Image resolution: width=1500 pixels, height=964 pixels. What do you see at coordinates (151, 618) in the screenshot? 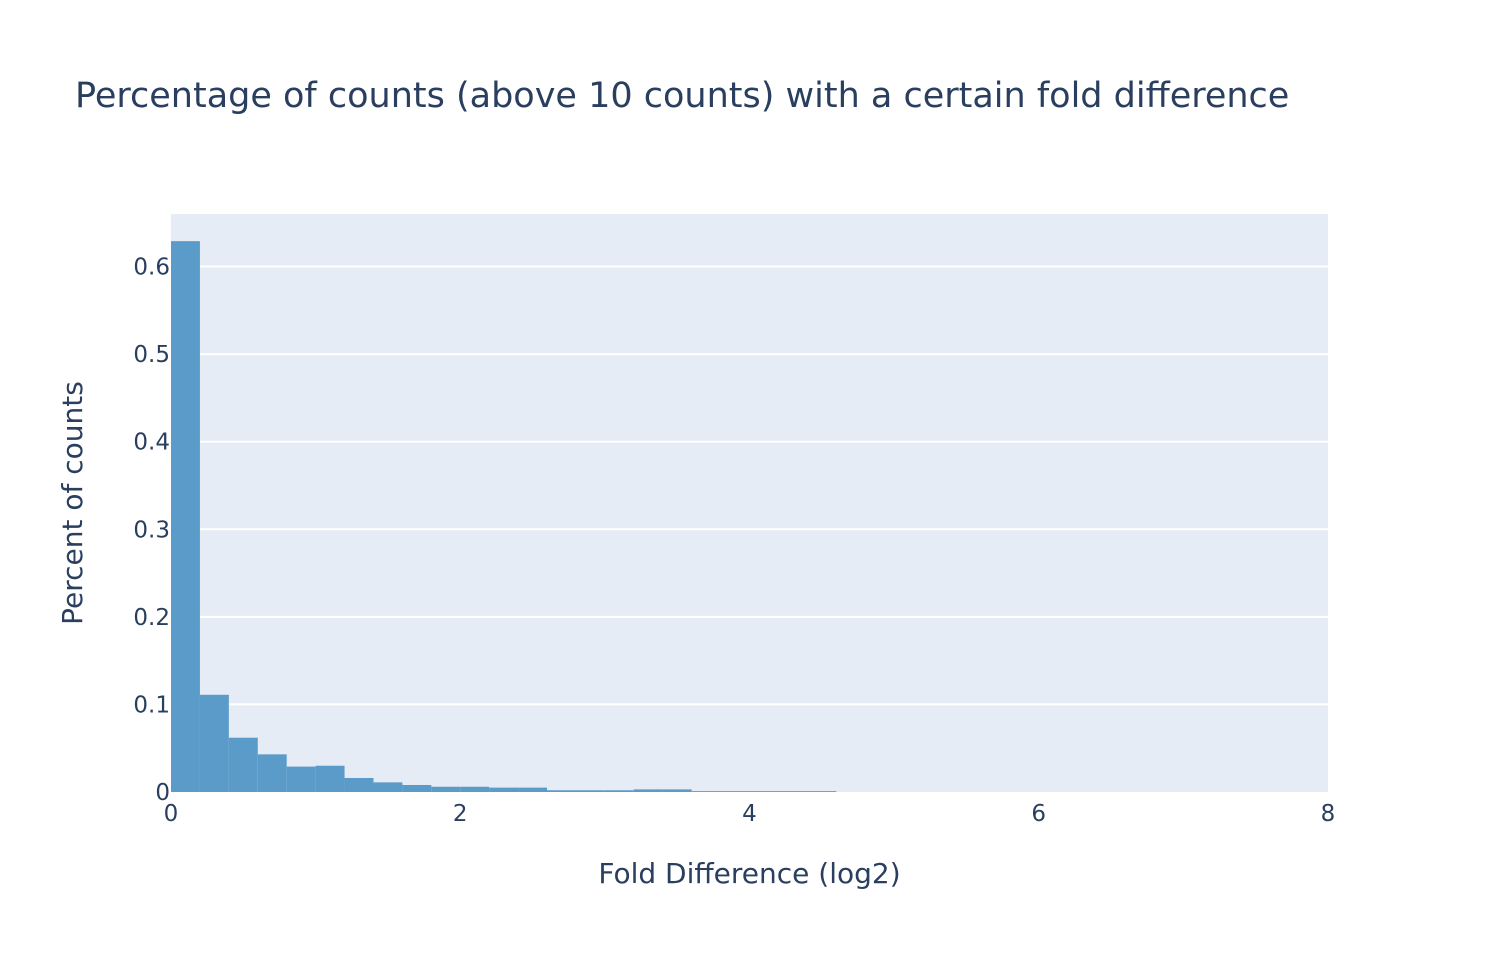
I see `y-tick-label: 0.2` at bounding box center [151, 618].